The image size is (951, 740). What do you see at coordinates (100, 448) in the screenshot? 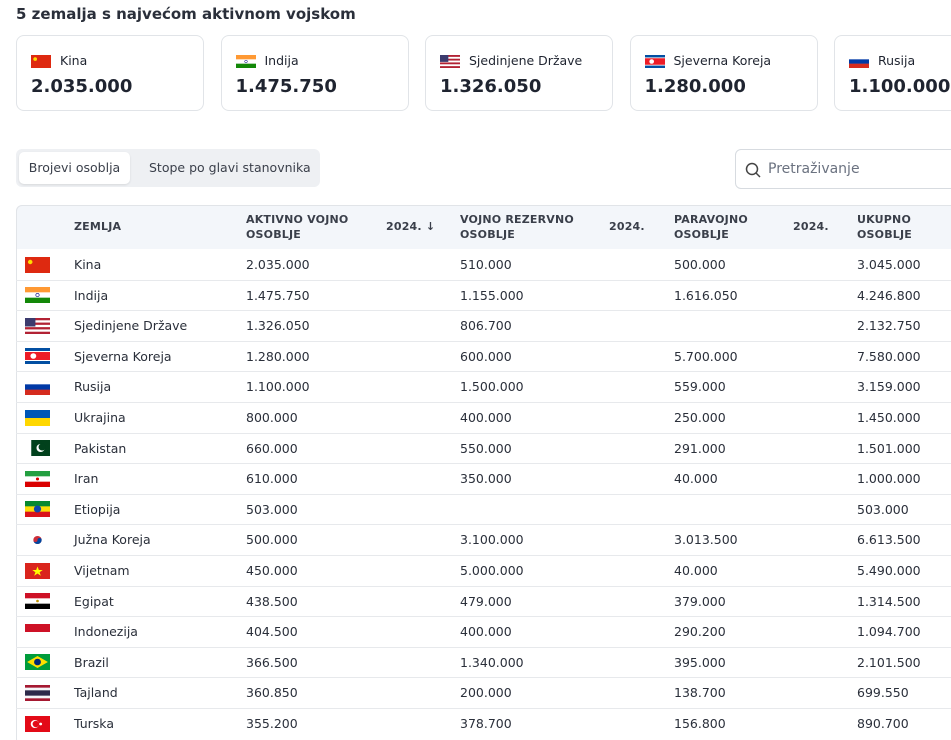
I see `country-name: Pakistan` at bounding box center [100, 448].